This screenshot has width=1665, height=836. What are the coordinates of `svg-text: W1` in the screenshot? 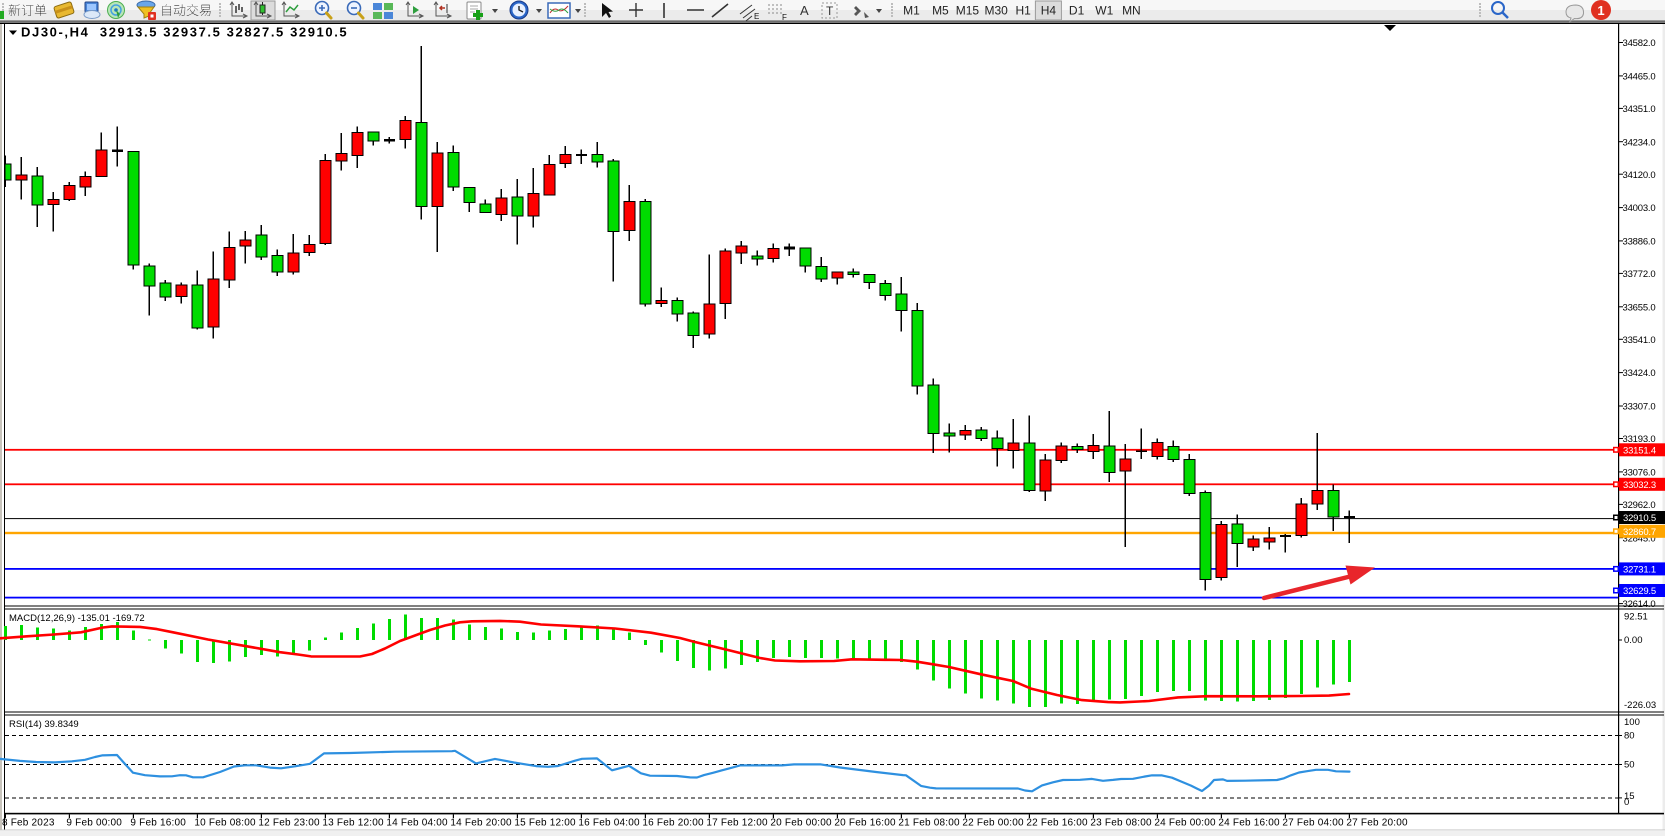 It's located at (1104, 11).